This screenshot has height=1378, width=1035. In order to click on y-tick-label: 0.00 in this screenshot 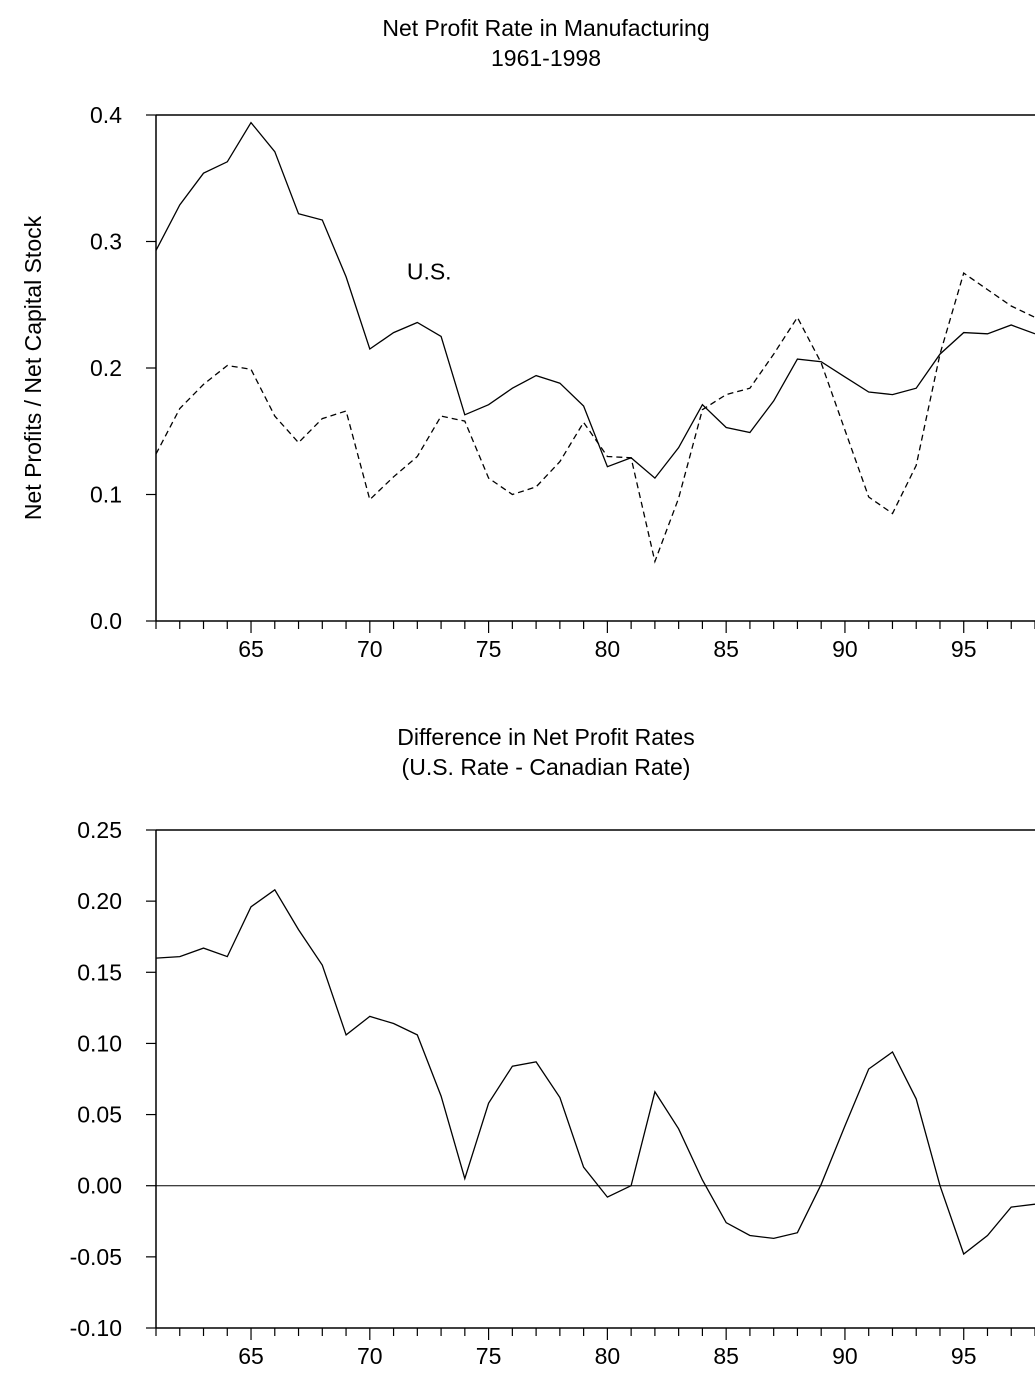, I will do `click(99, 1186)`.